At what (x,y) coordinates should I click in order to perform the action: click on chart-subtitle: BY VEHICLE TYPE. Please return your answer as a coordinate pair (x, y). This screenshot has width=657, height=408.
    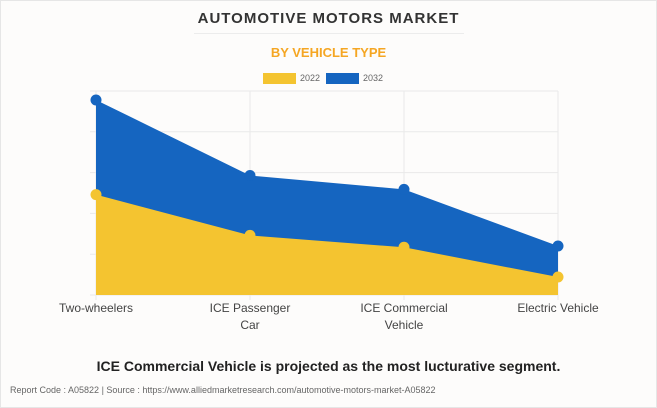
    Looking at the image, I should click on (328, 52).